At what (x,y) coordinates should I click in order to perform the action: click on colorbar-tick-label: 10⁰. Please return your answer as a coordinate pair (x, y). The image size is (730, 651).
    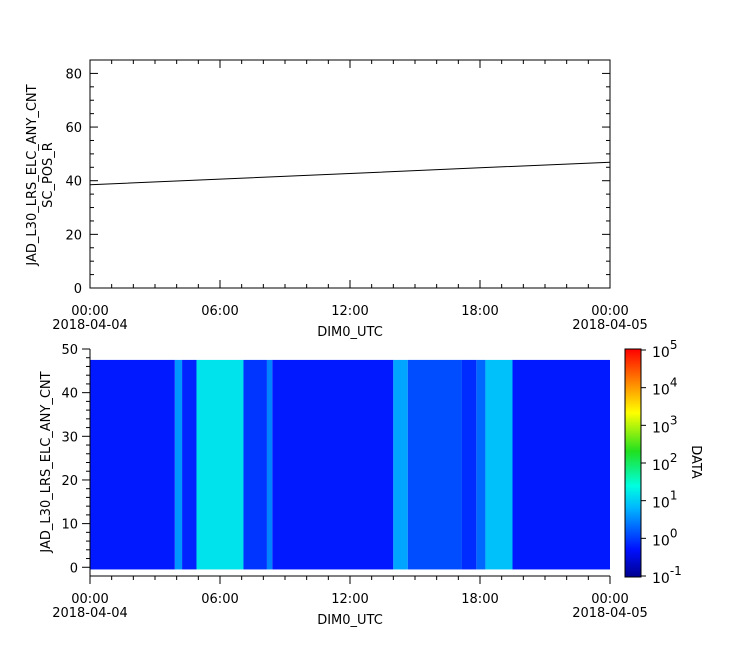
    Looking at the image, I should click on (664, 537).